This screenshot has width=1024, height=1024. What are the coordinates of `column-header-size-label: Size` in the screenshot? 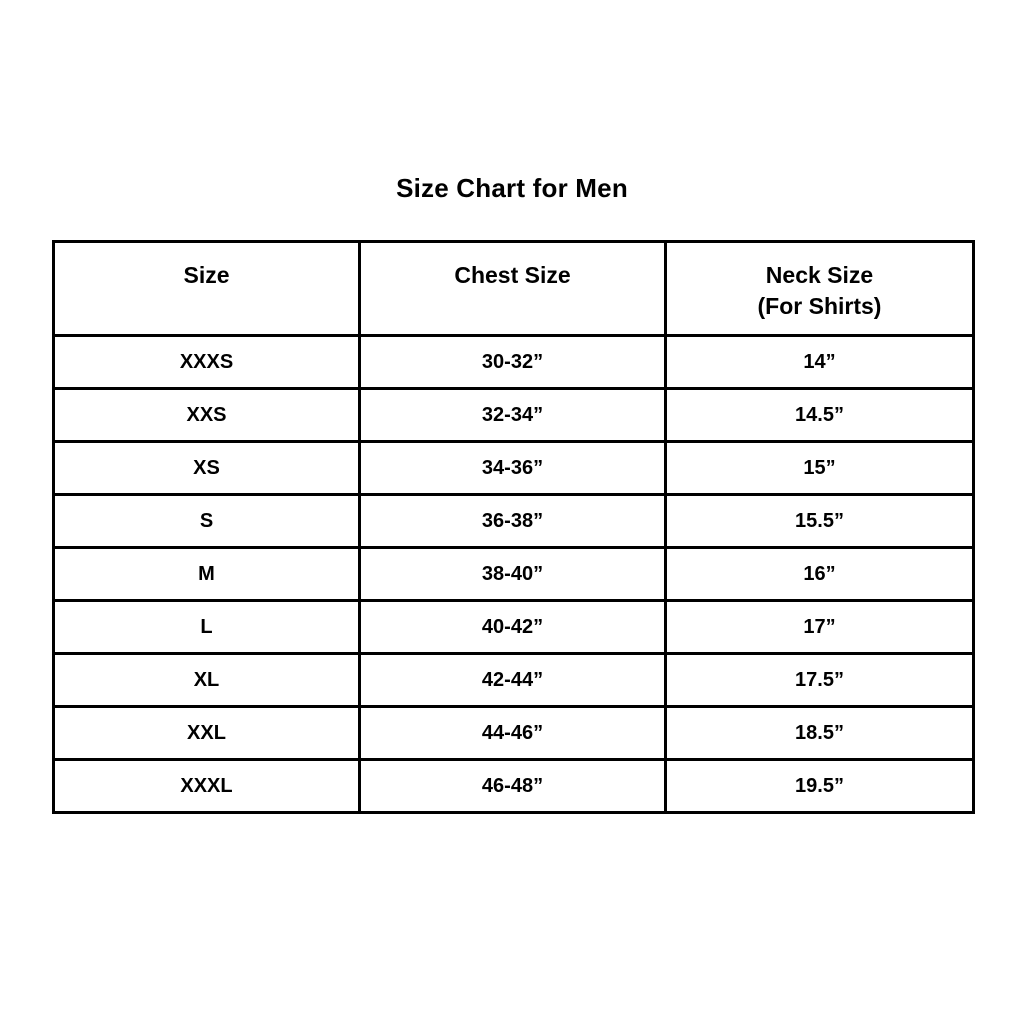 It's located at (206, 275).